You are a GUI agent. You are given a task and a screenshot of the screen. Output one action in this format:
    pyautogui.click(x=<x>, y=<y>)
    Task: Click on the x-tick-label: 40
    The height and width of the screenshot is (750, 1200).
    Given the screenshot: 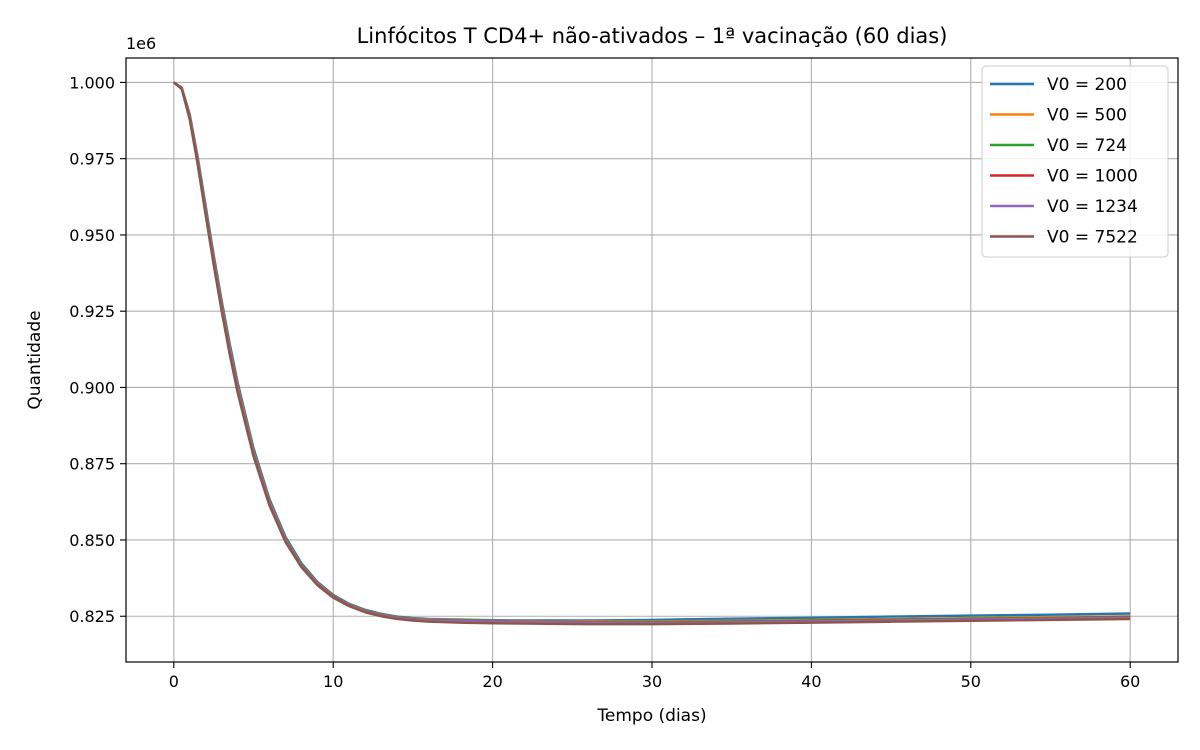 What is the action you would take?
    pyautogui.click(x=811, y=681)
    